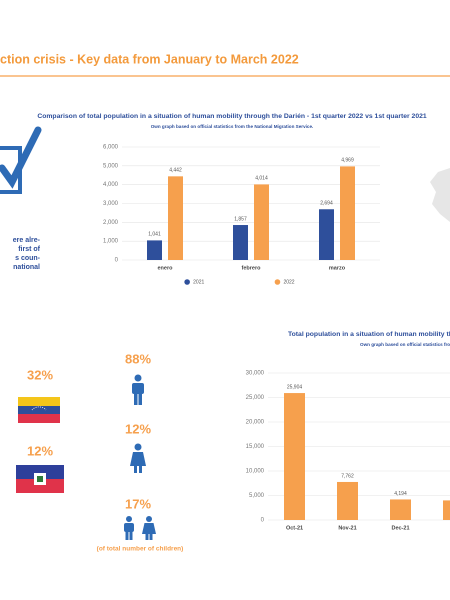  I want to click on legend-label: 2021, so click(198, 282).